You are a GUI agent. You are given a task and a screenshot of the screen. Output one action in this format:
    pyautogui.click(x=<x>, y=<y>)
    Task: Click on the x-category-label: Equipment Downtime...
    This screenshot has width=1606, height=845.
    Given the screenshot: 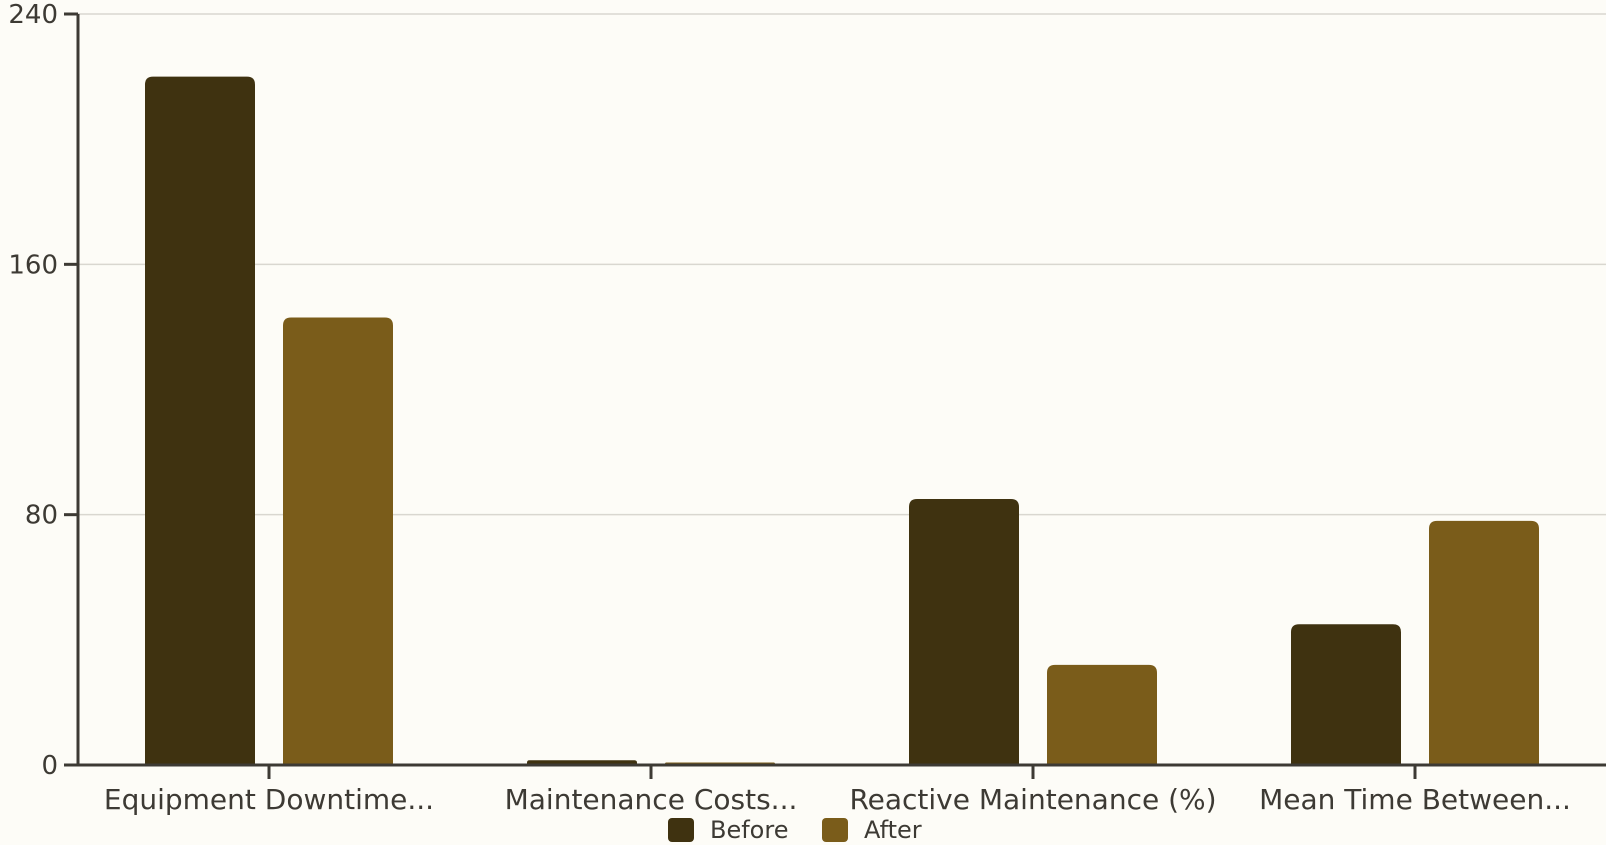 What is the action you would take?
    pyautogui.click(x=269, y=799)
    